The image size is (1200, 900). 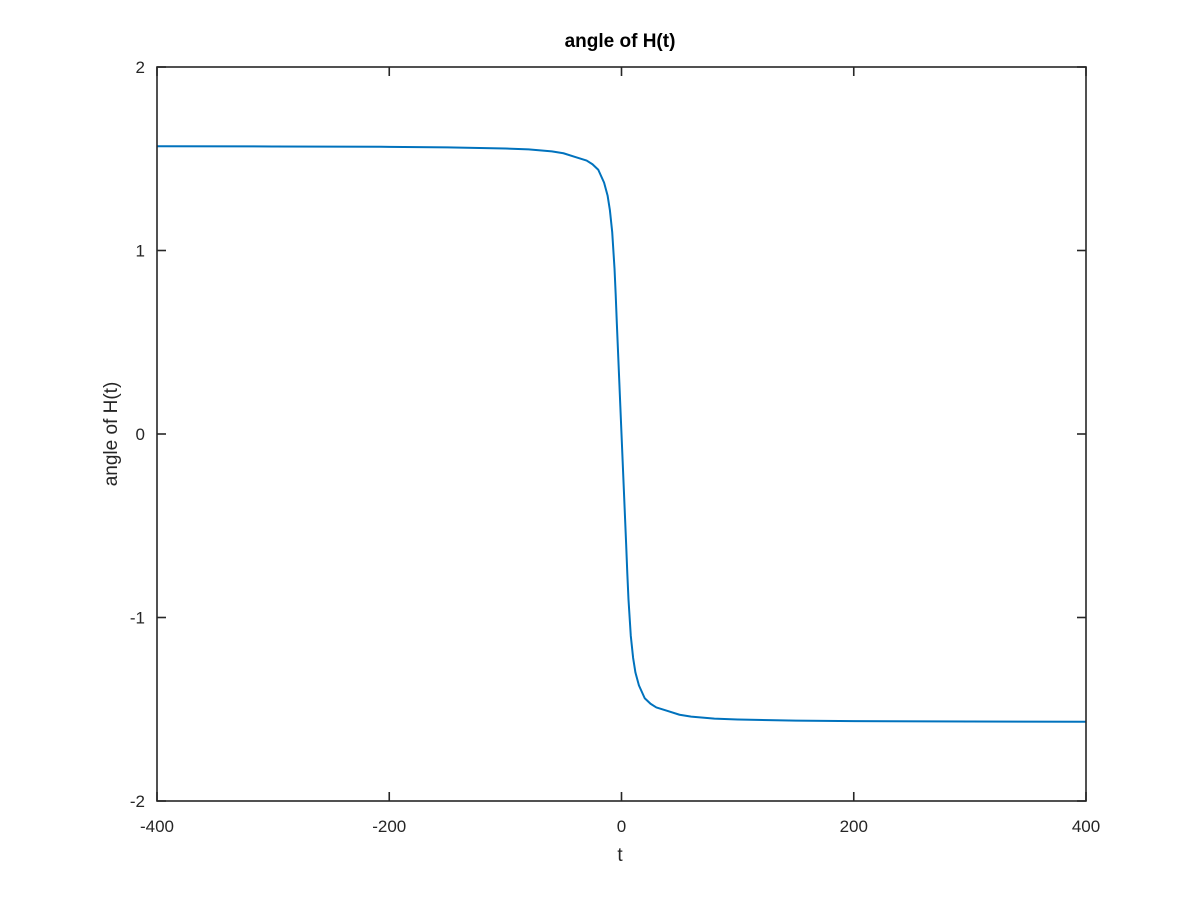 What do you see at coordinates (137, 618) in the screenshot?
I see `y-tick-label: -1` at bounding box center [137, 618].